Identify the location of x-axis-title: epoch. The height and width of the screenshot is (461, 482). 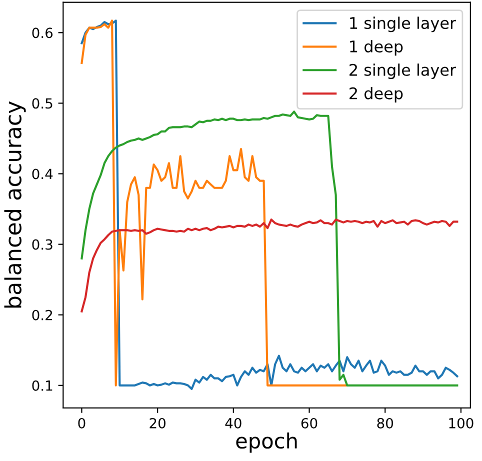
(266, 442).